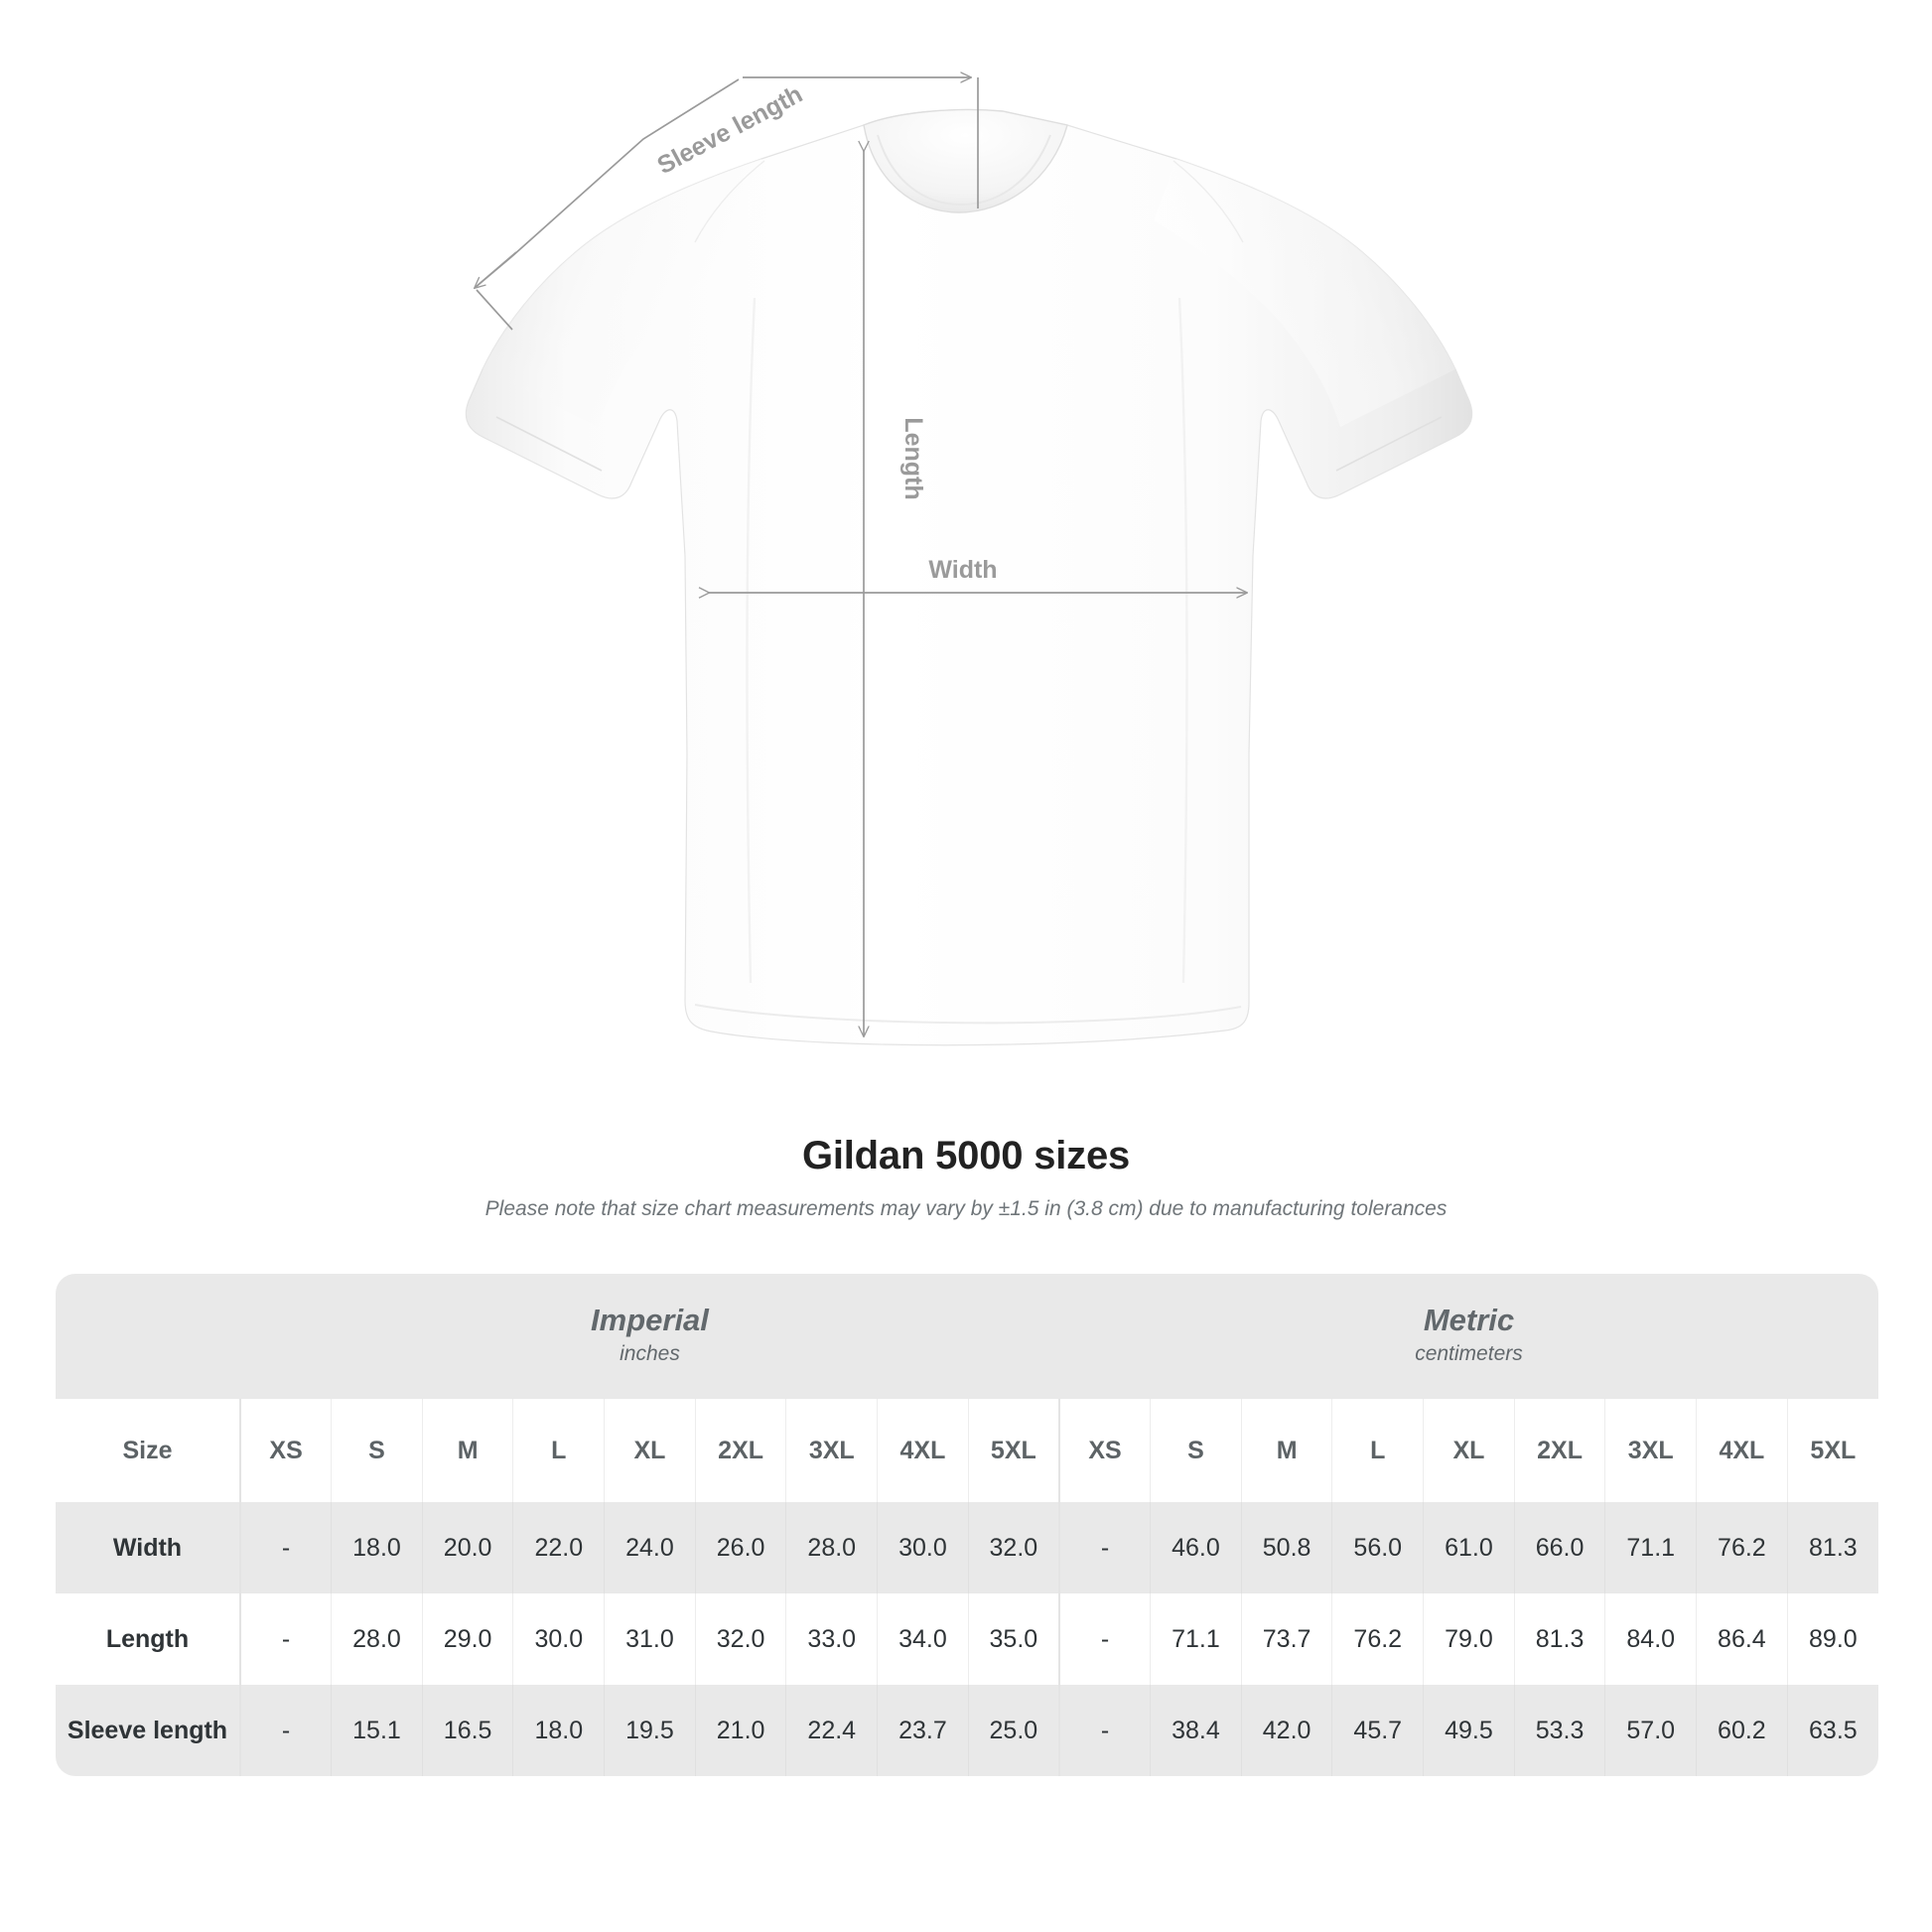 The width and height of the screenshot is (1932, 1932). What do you see at coordinates (1742, 1547) in the screenshot?
I see `cell-width-metric-4xl: 76.2` at bounding box center [1742, 1547].